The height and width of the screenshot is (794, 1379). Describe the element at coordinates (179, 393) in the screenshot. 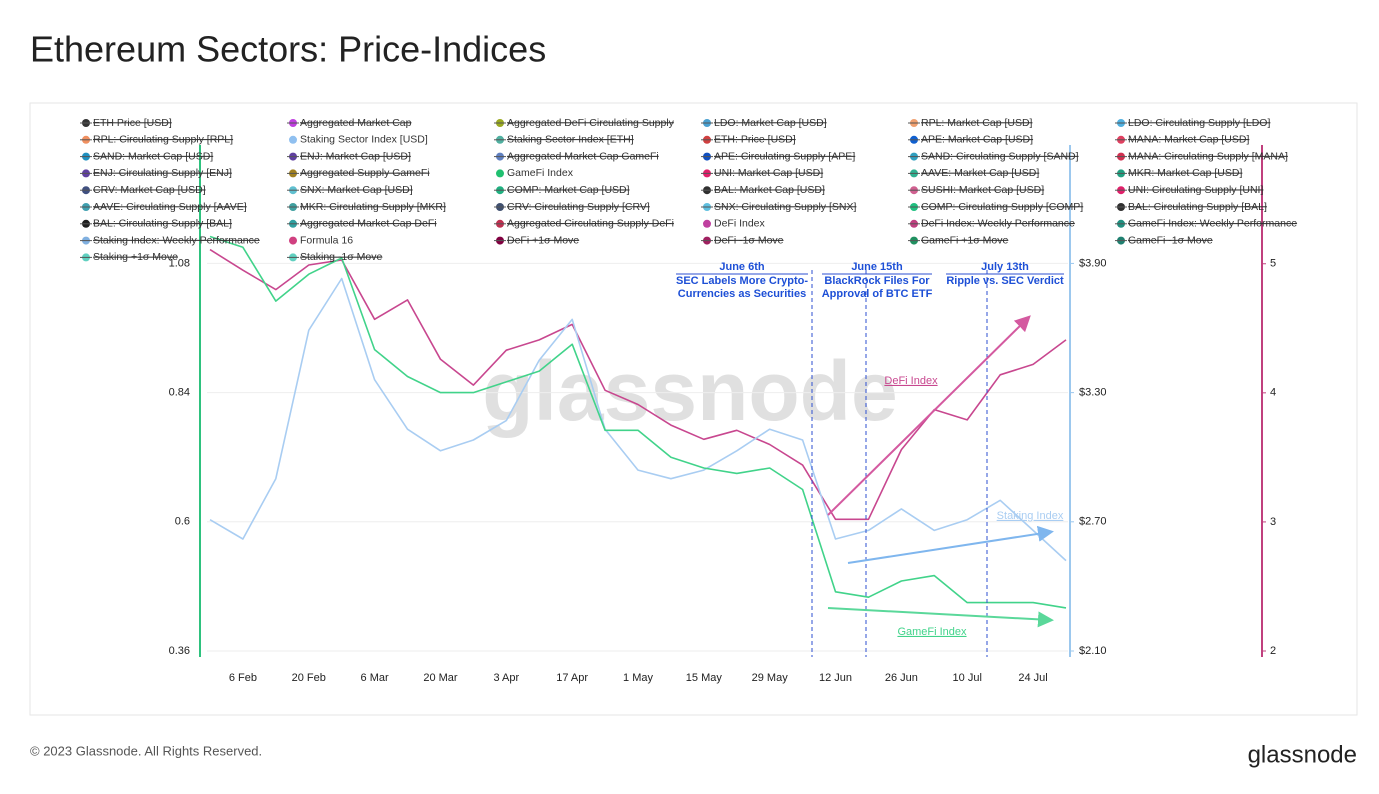

I see `y-tick-label: 0.84` at that location.